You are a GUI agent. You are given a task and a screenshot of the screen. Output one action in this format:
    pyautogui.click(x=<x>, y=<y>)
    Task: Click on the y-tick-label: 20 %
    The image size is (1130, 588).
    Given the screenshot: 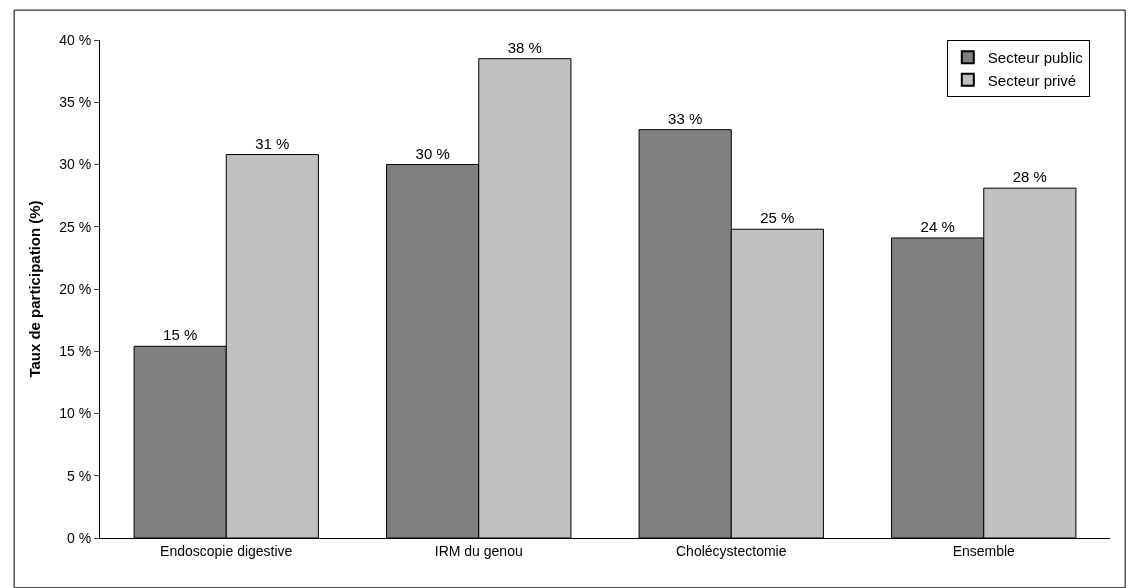 What is the action you would take?
    pyautogui.click(x=75, y=288)
    